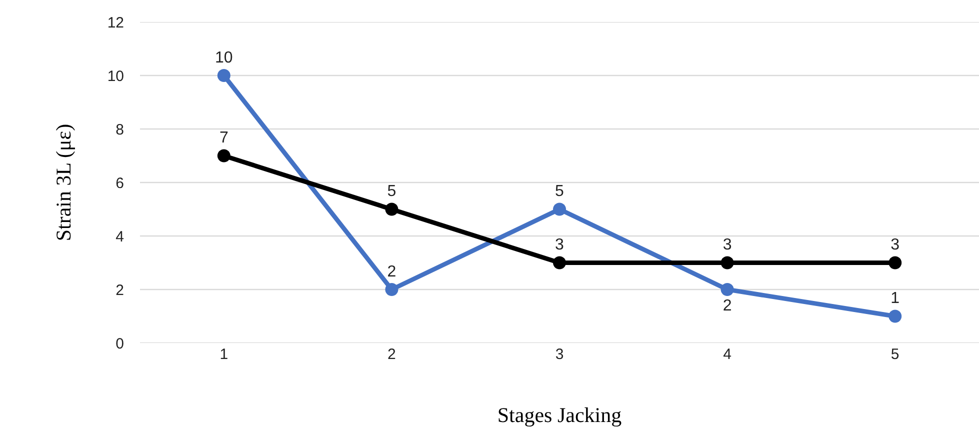 The height and width of the screenshot is (438, 979). What do you see at coordinates (559, 415) in the screenshot?
I see `x-axis-title: Stages Jacking` at bounding box center [559, 415].